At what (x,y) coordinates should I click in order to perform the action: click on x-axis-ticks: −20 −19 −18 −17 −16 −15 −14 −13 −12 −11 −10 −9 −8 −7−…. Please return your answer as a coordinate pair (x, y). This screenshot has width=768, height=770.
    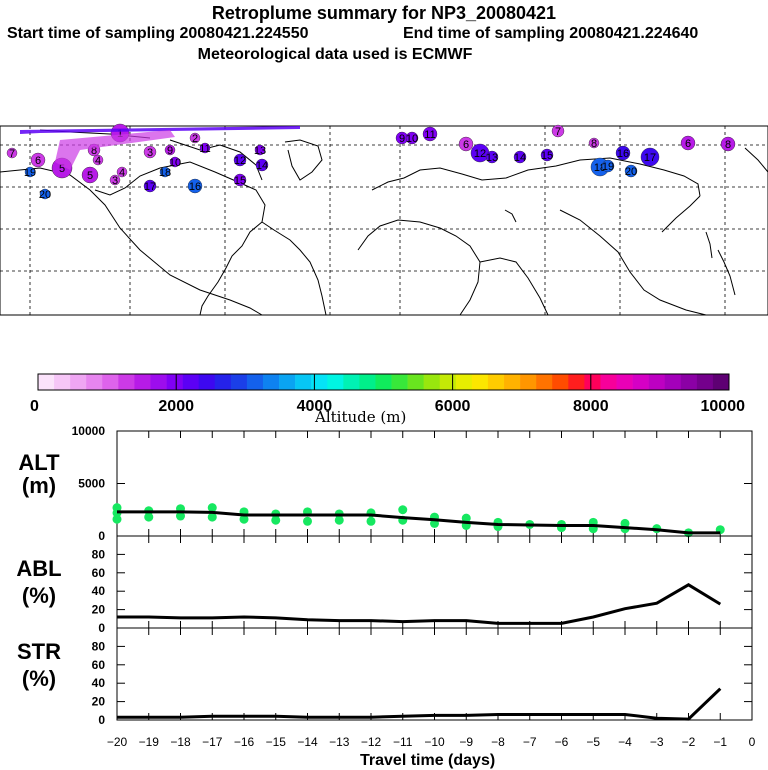
    Looking at the image, I should click on (431, 742).